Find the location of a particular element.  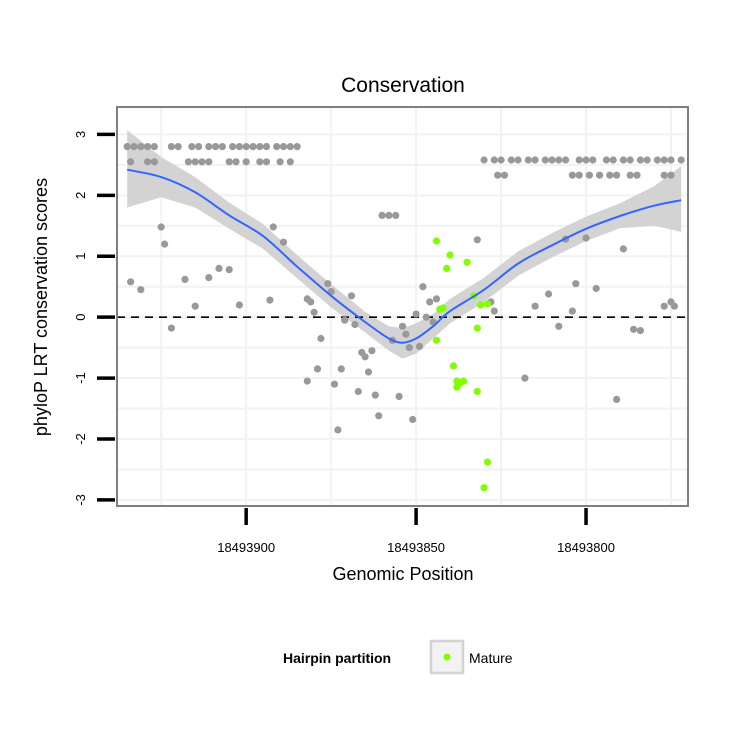

y-tick-label: 2 is located at coordinates (80, 195).